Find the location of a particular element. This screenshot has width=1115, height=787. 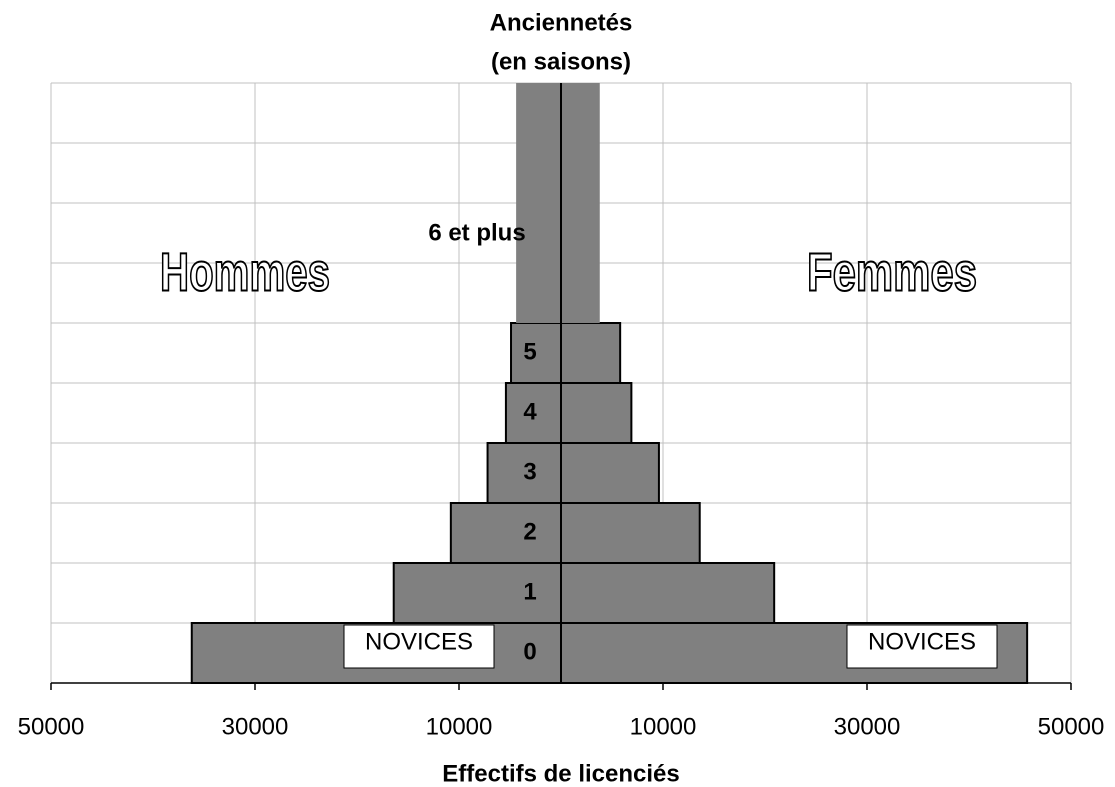

series-label: Hommes is located at coordinates (245, 272).